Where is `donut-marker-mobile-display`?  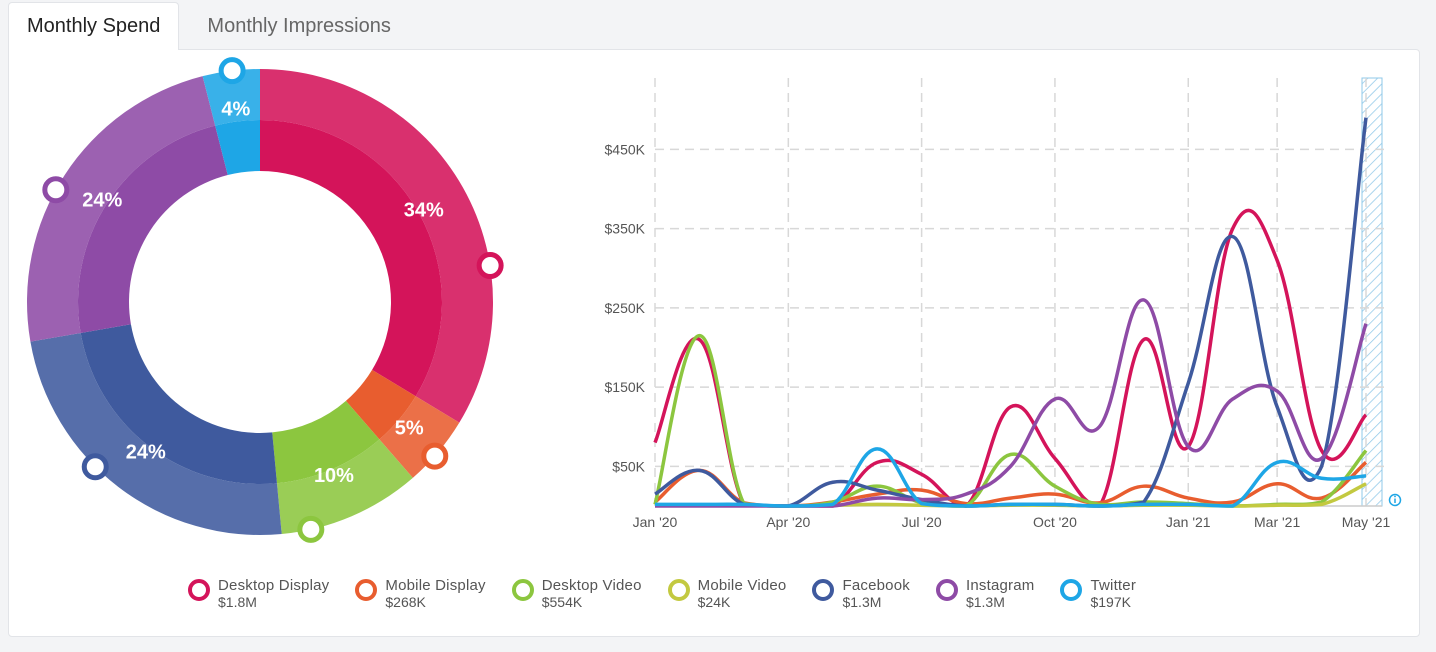
donut-marker-mobile-display is located at coordinates (435, 456).